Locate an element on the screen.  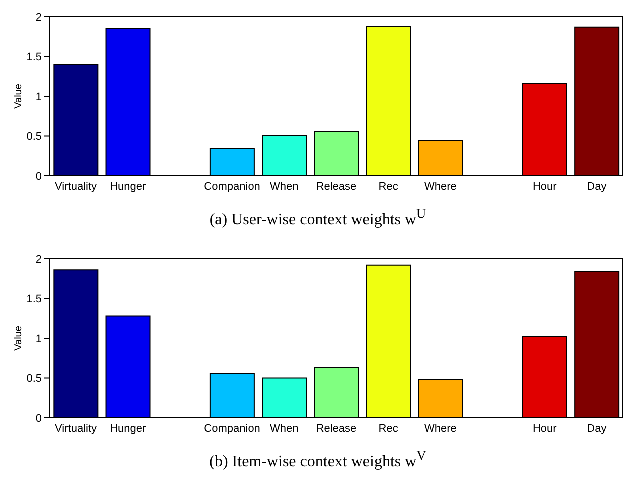
text: (b) Item-wise context weights w$^{V}$ is located at coordinates (318, 460).